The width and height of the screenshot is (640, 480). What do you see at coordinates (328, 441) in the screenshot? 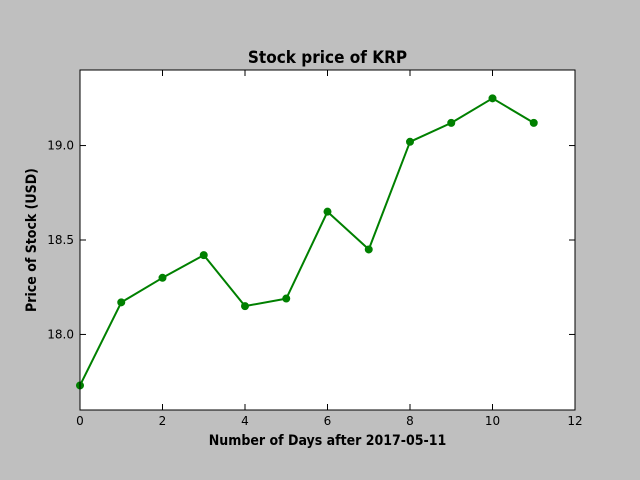
I see `x-axis-label: Number of Days after 2017-05-11` at bounding box center [328, 441].